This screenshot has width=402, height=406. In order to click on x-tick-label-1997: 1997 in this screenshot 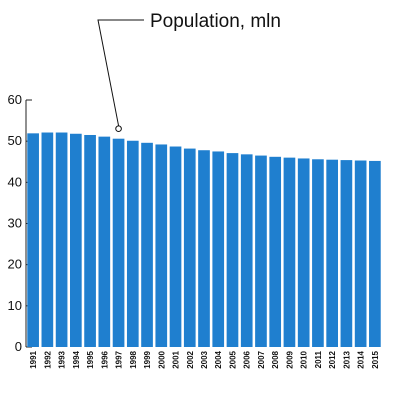, I will do `click(119, 359)`.